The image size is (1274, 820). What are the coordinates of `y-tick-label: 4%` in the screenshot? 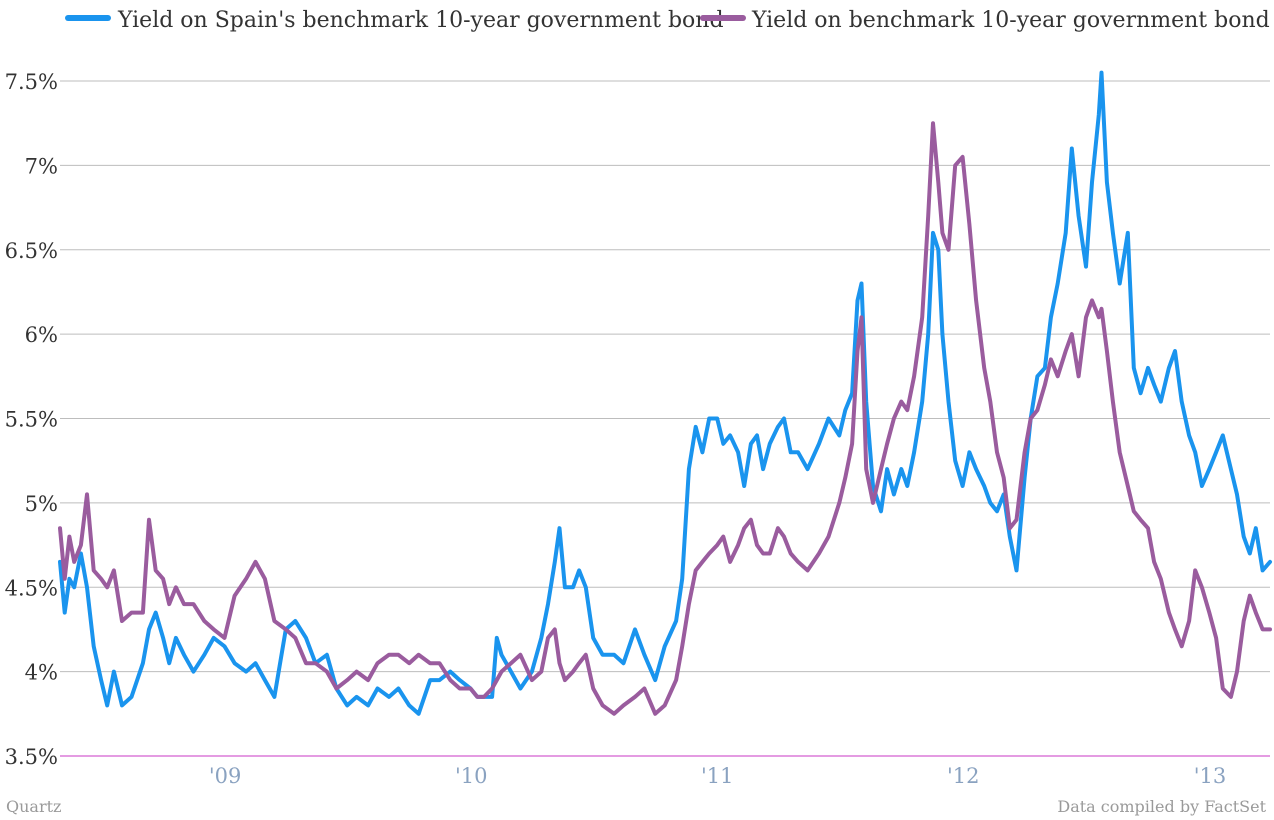 It's located at (41, 673).